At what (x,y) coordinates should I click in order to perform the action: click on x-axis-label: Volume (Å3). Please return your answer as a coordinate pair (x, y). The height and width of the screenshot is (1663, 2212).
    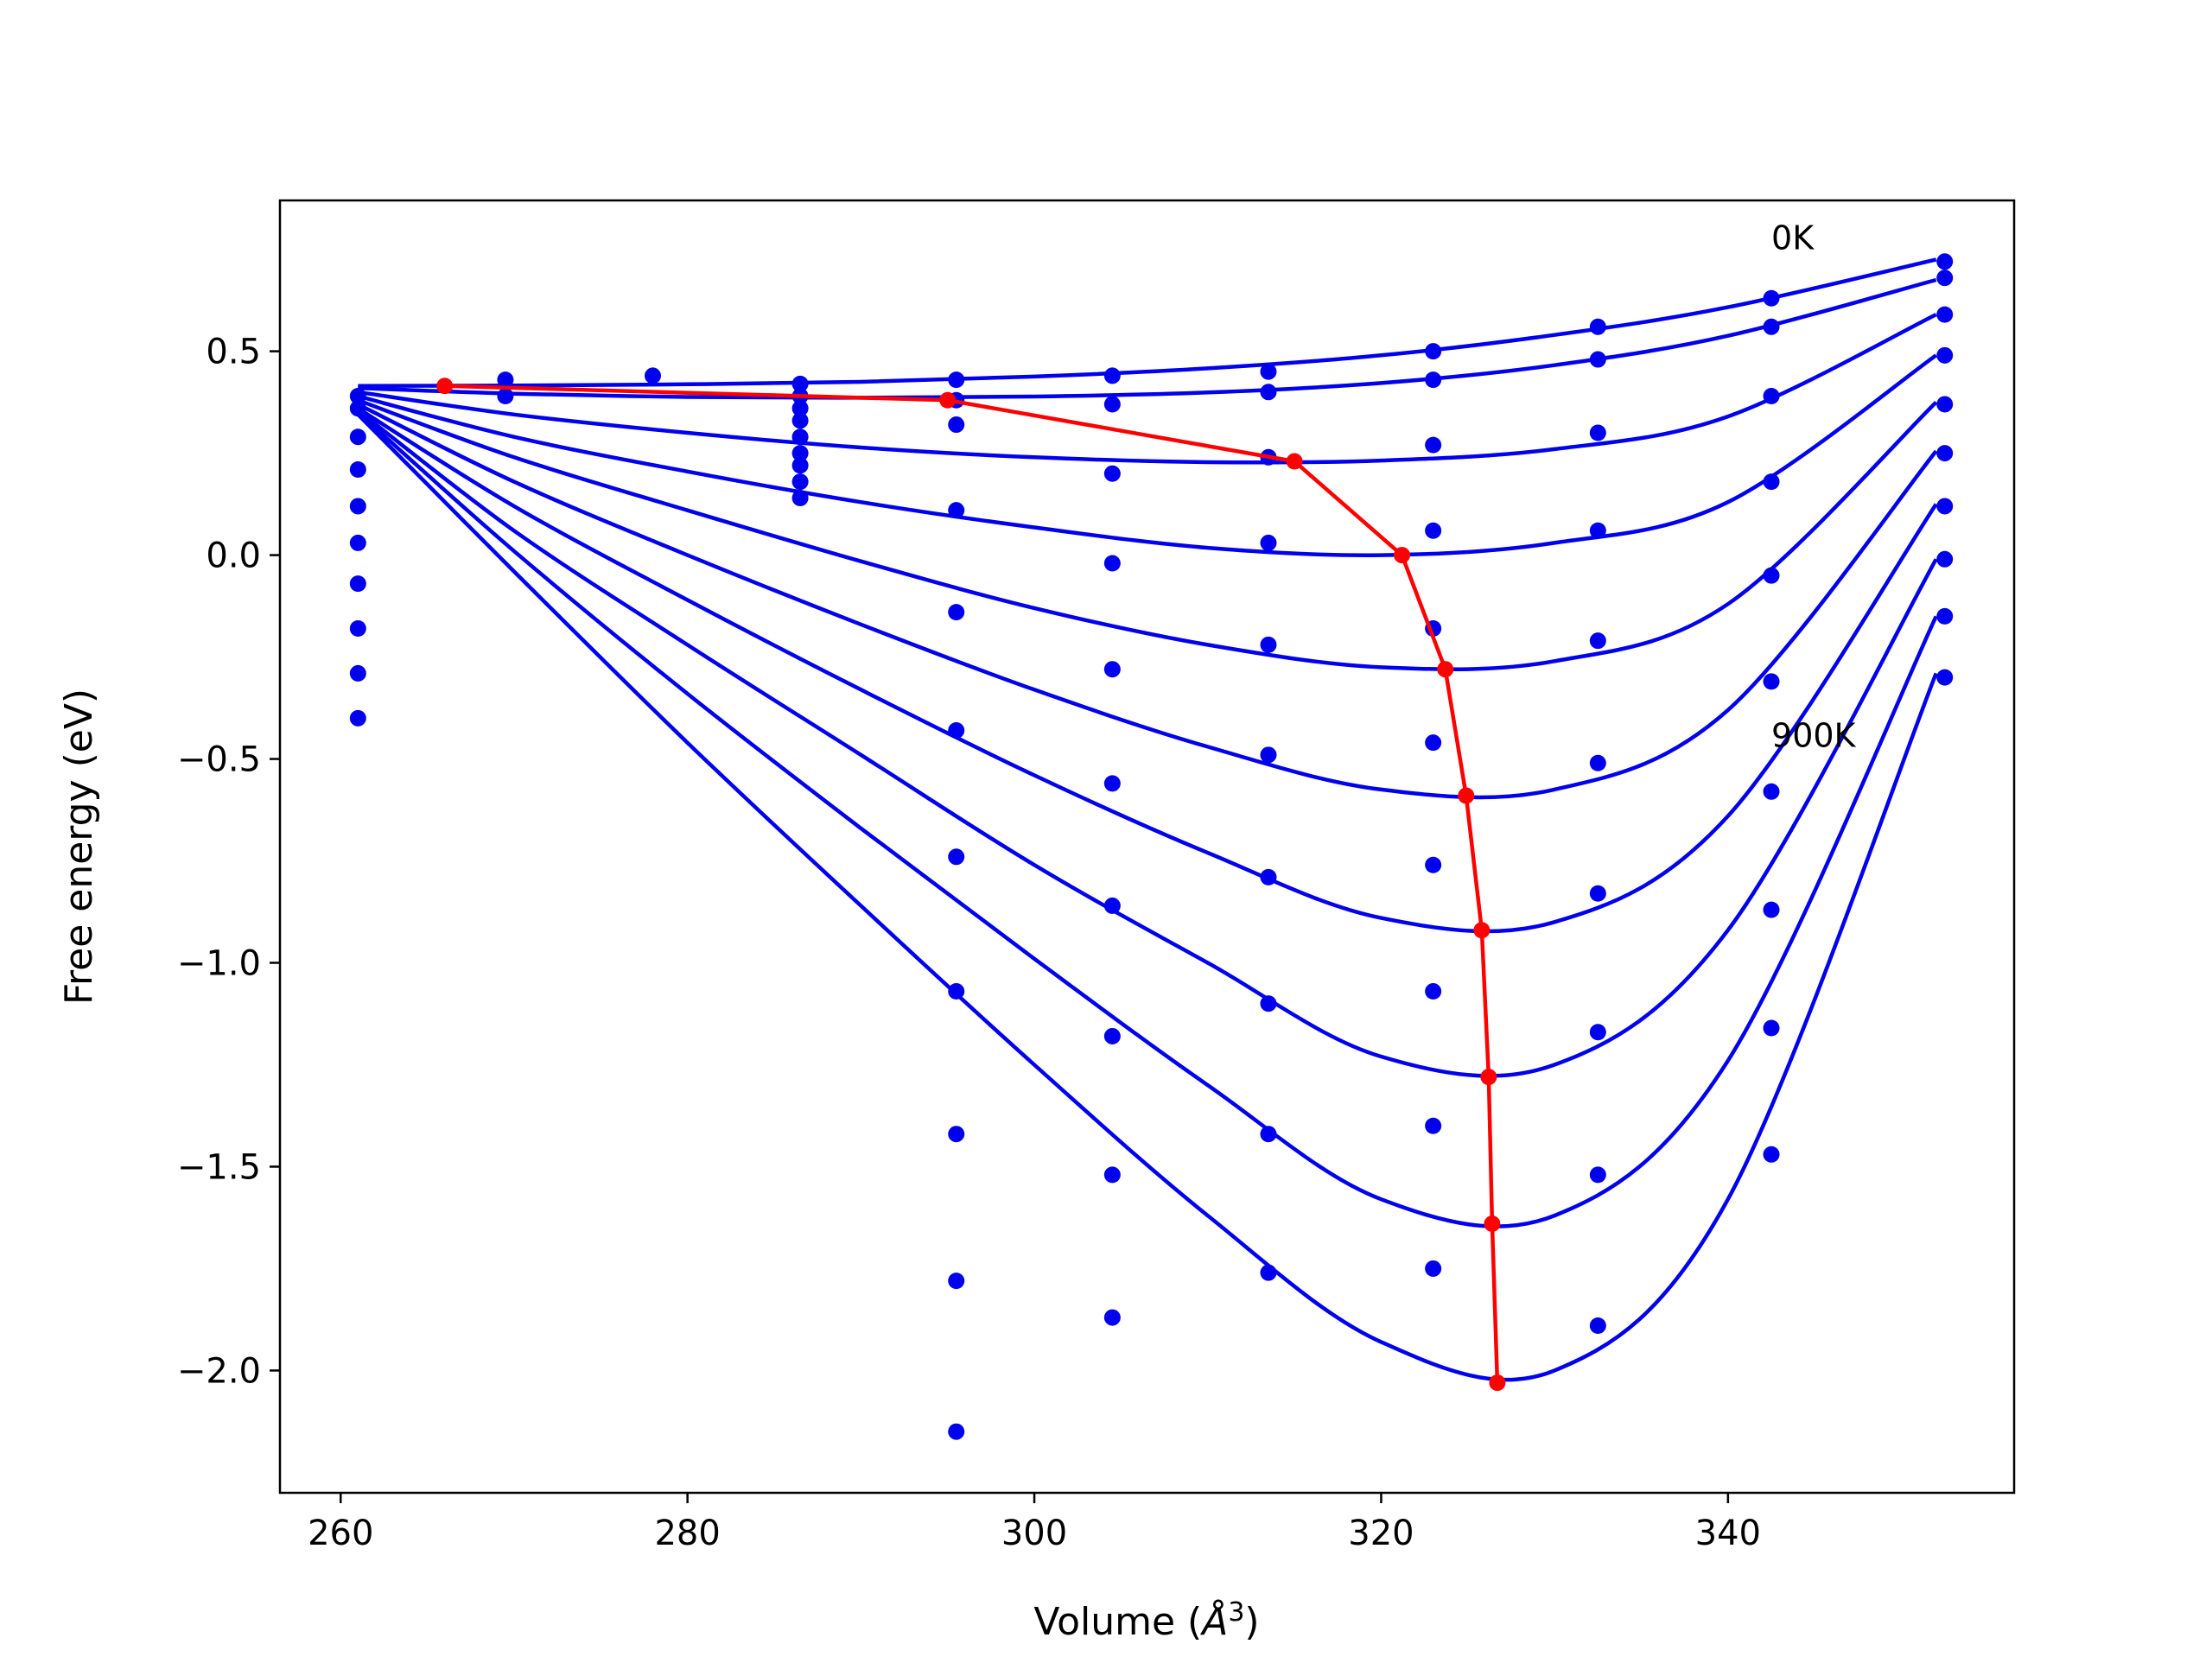
    Looking at the image, I should click on (1146, 1621).